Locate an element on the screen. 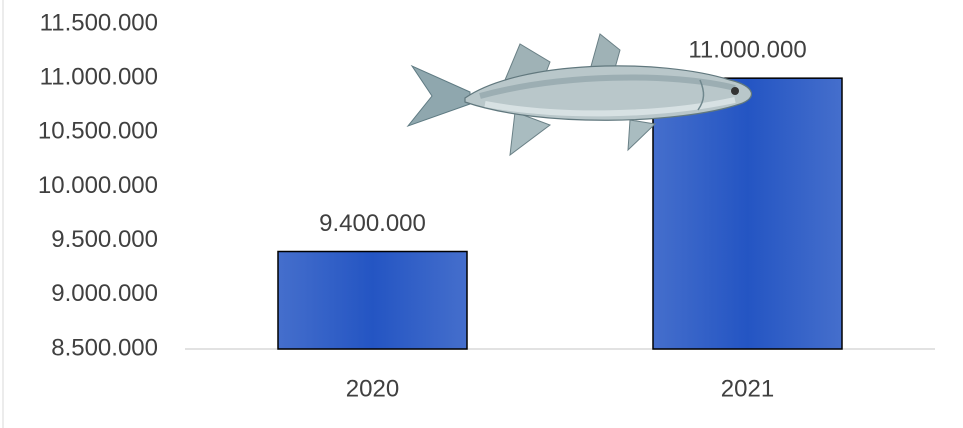 The width and height of the screenshot is (963, 428). y-tick-label: 10.500.000 is located at coordinates (98, 131).